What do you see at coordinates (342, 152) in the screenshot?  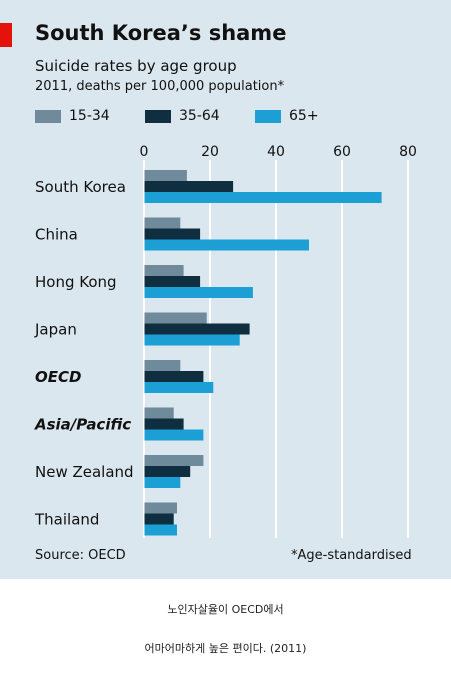 I see `x-tick-label-60: 60` at bounding box center [342, 152].